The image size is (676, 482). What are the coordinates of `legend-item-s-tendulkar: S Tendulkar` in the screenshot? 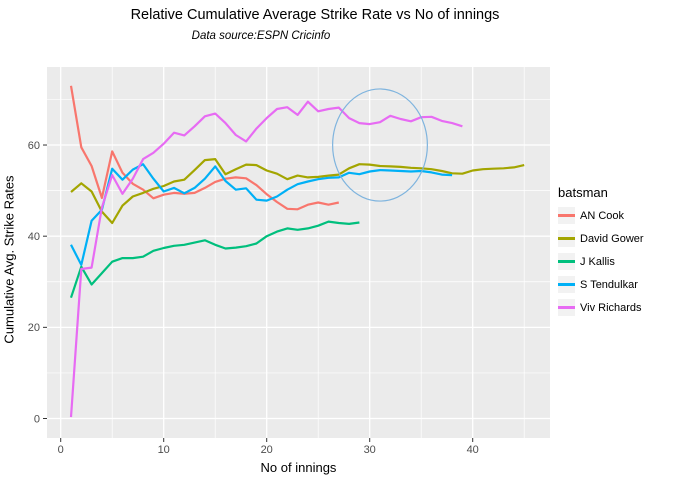 It's located at (617, 284).